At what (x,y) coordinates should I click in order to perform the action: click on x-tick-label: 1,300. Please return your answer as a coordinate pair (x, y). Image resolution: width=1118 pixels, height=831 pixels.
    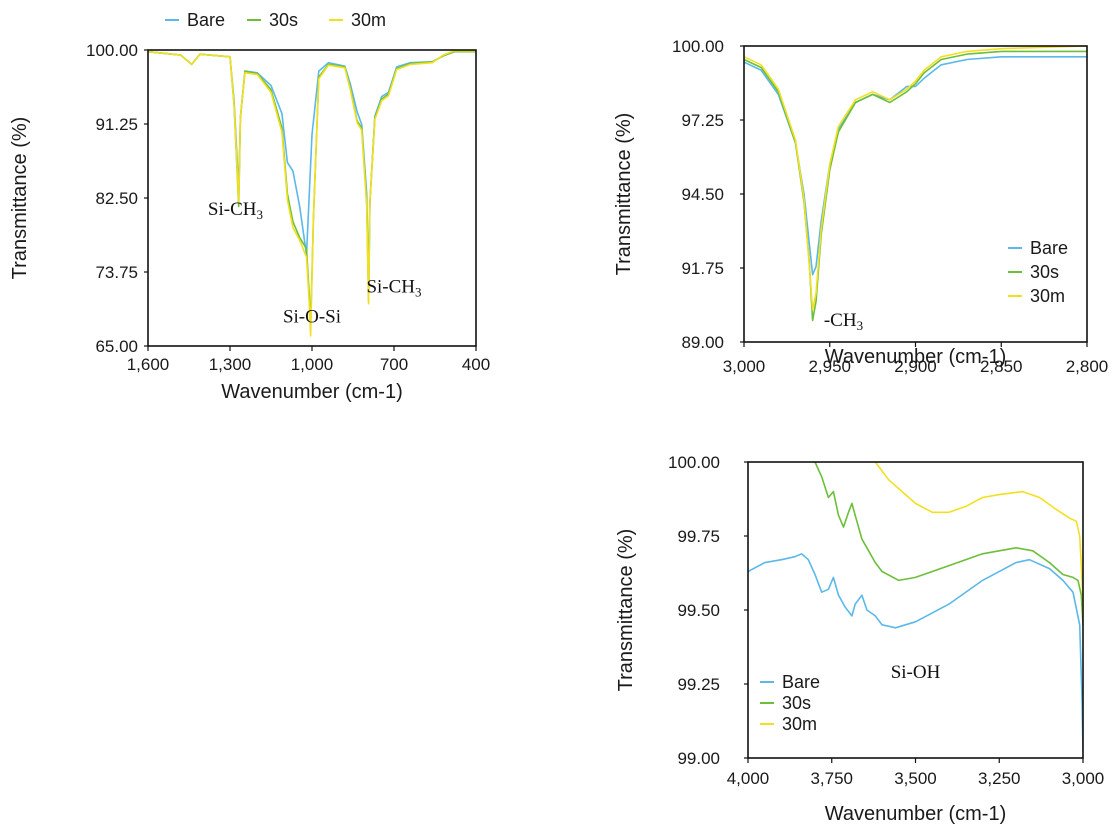
    Looking at the image, I should click on (230, 364).